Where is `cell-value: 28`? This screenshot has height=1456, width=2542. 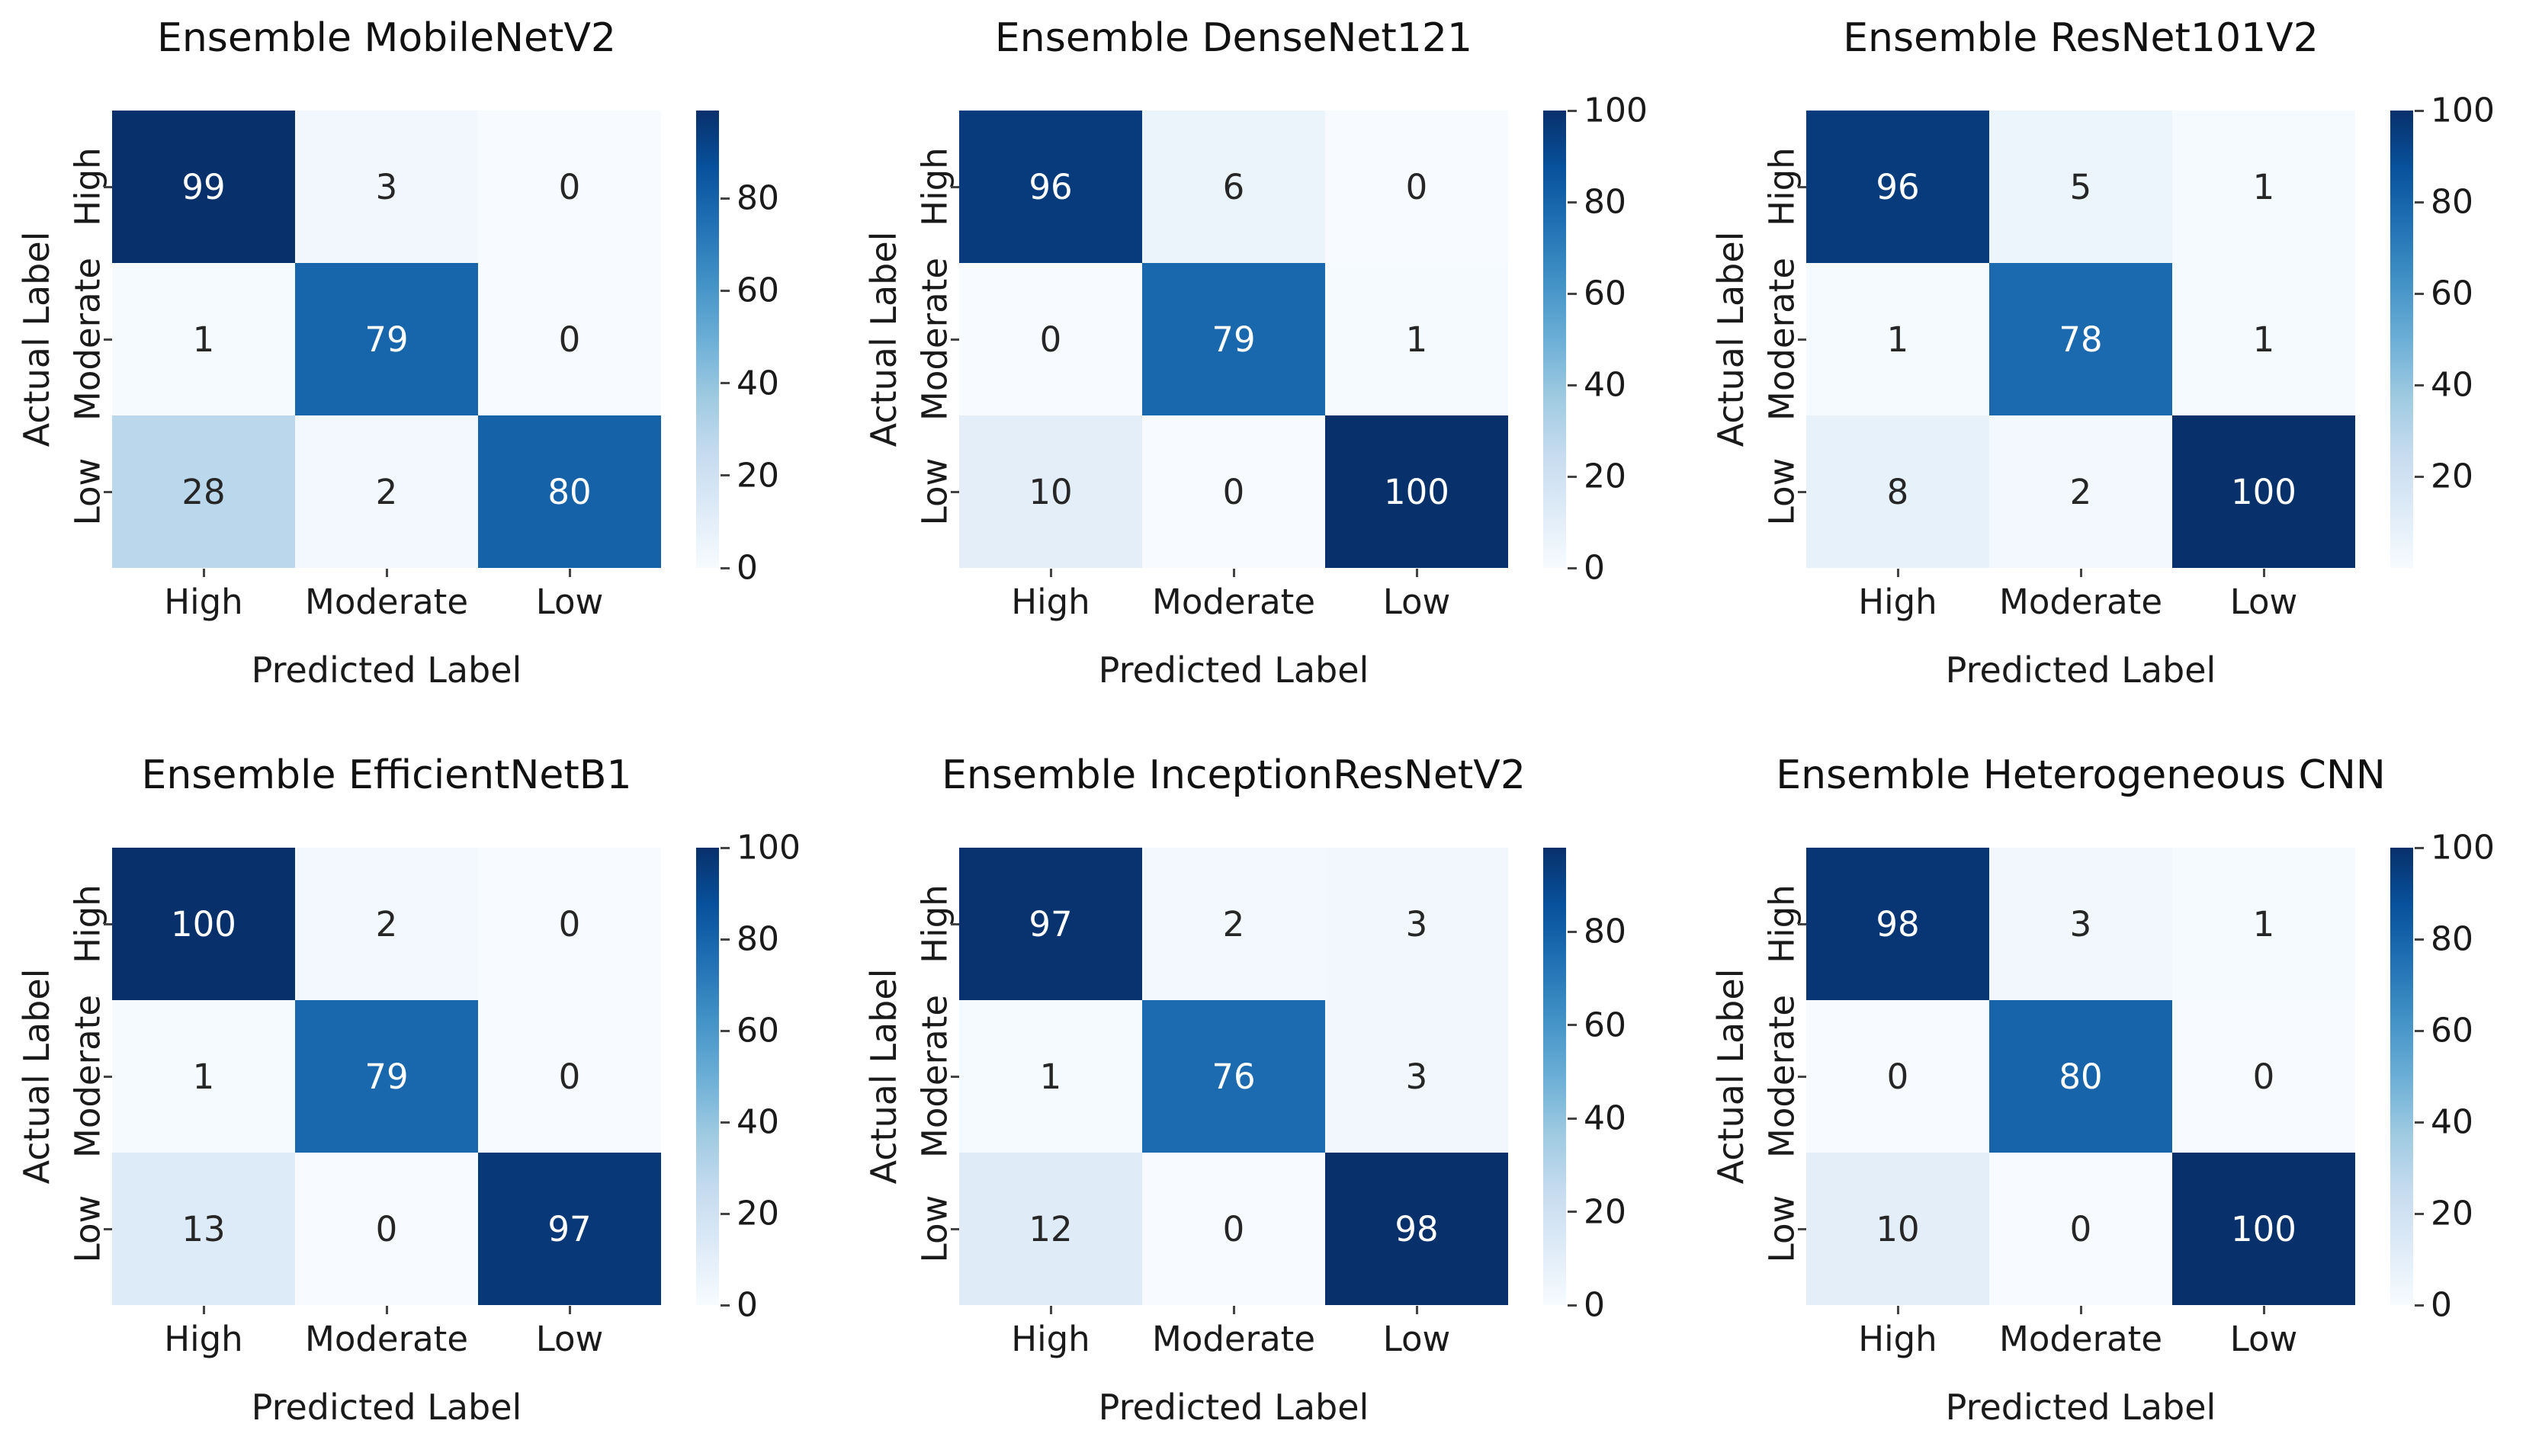
cell-value: 28 is located at coordinates (203, 491).